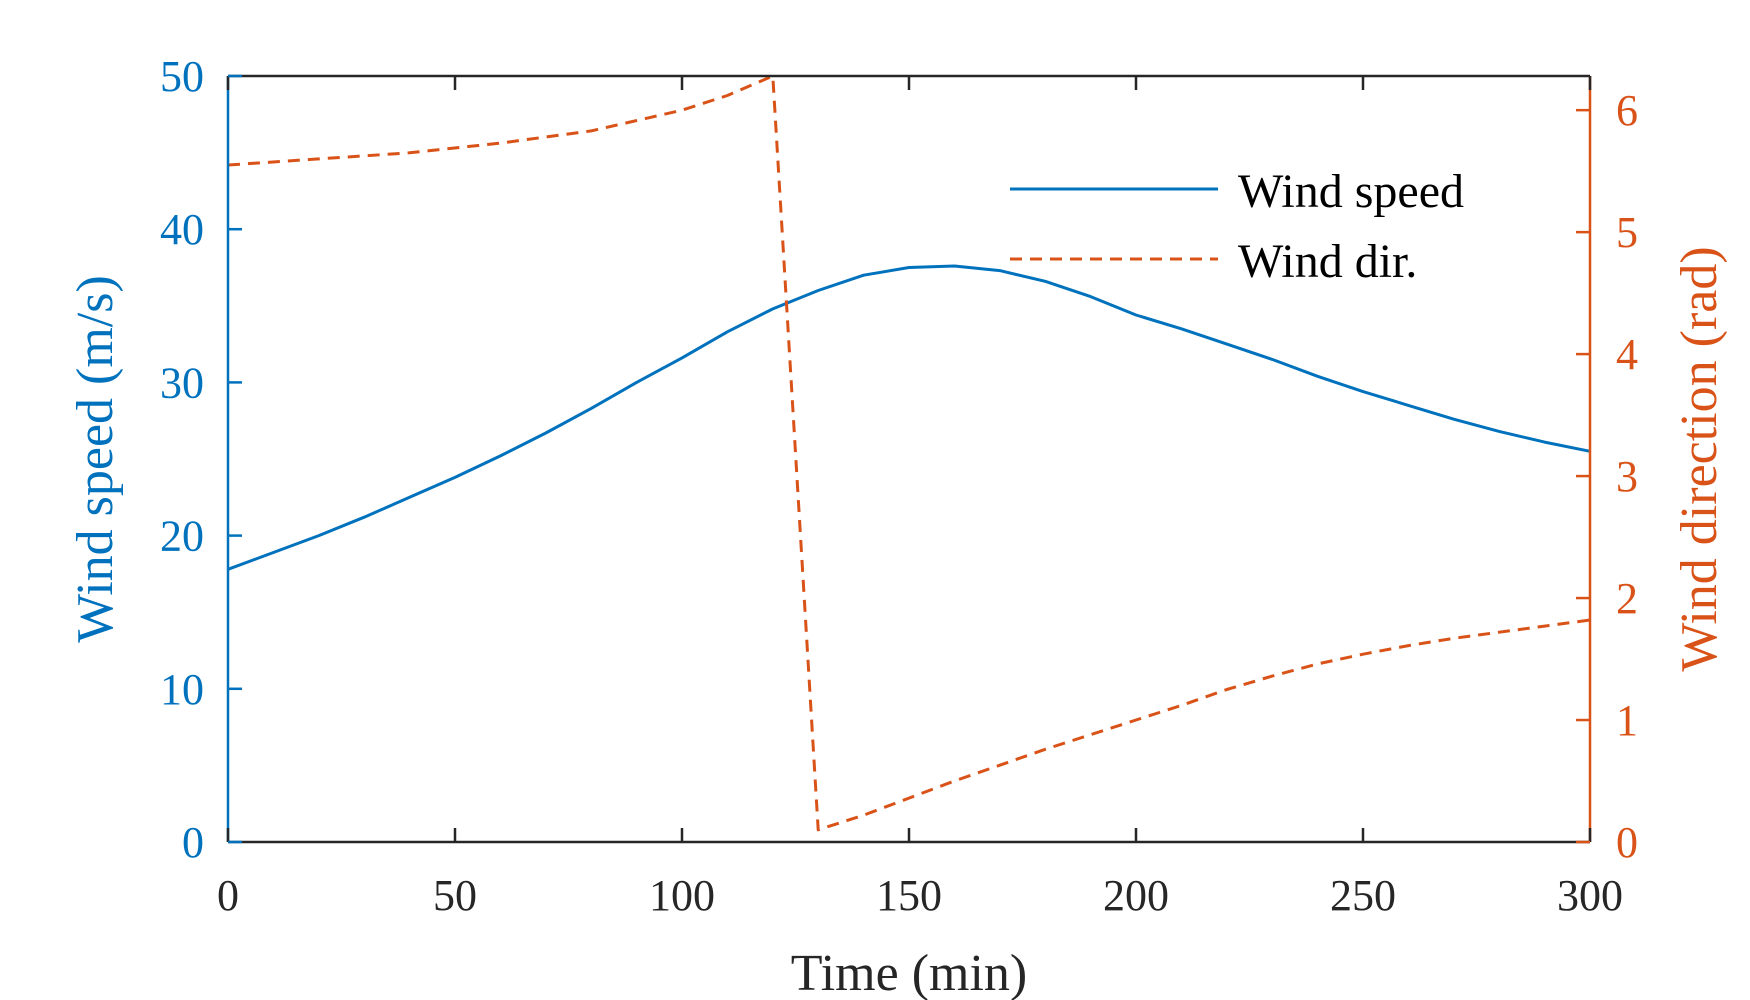  I want to click on y-left-tick-label: 20, so click(182, 536).